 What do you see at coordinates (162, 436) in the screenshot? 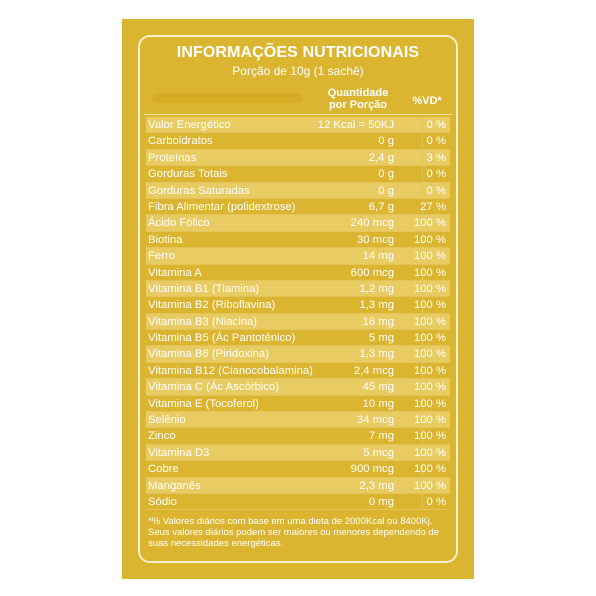
I see `nutrient-name: Zinco` at bounding box center [162, 436].